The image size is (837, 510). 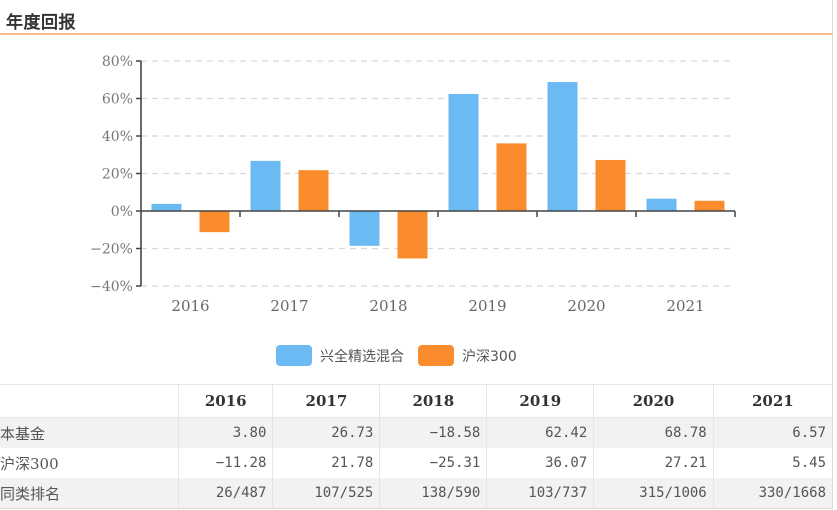 What do you see at coordinates (586, 306) in the screenshot?
I see `x-tick-label: 2020` at bounding box center [586, 306].